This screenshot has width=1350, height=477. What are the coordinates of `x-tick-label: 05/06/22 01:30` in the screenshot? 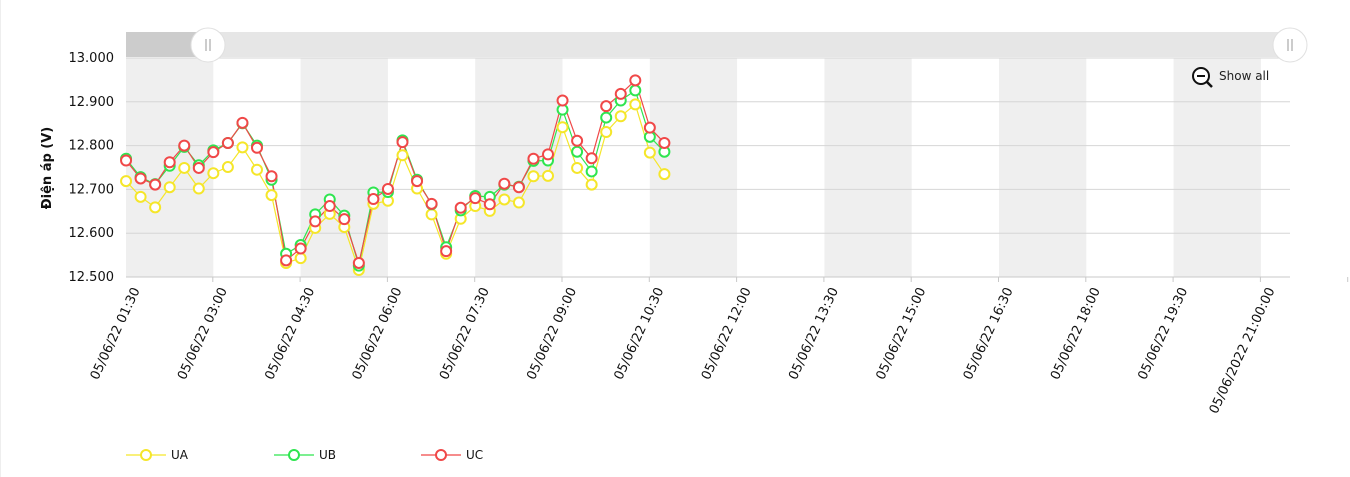 It's located at (116, 333).